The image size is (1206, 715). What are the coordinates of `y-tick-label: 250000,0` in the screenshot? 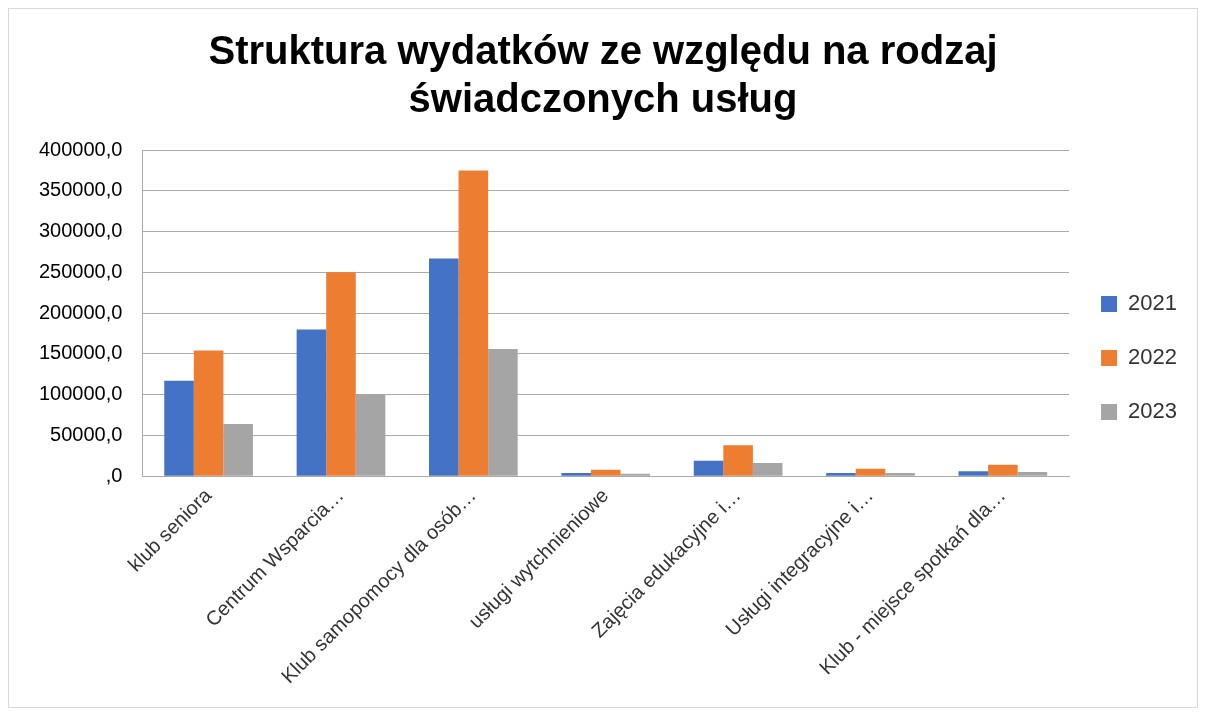 It's located at (81, 270).